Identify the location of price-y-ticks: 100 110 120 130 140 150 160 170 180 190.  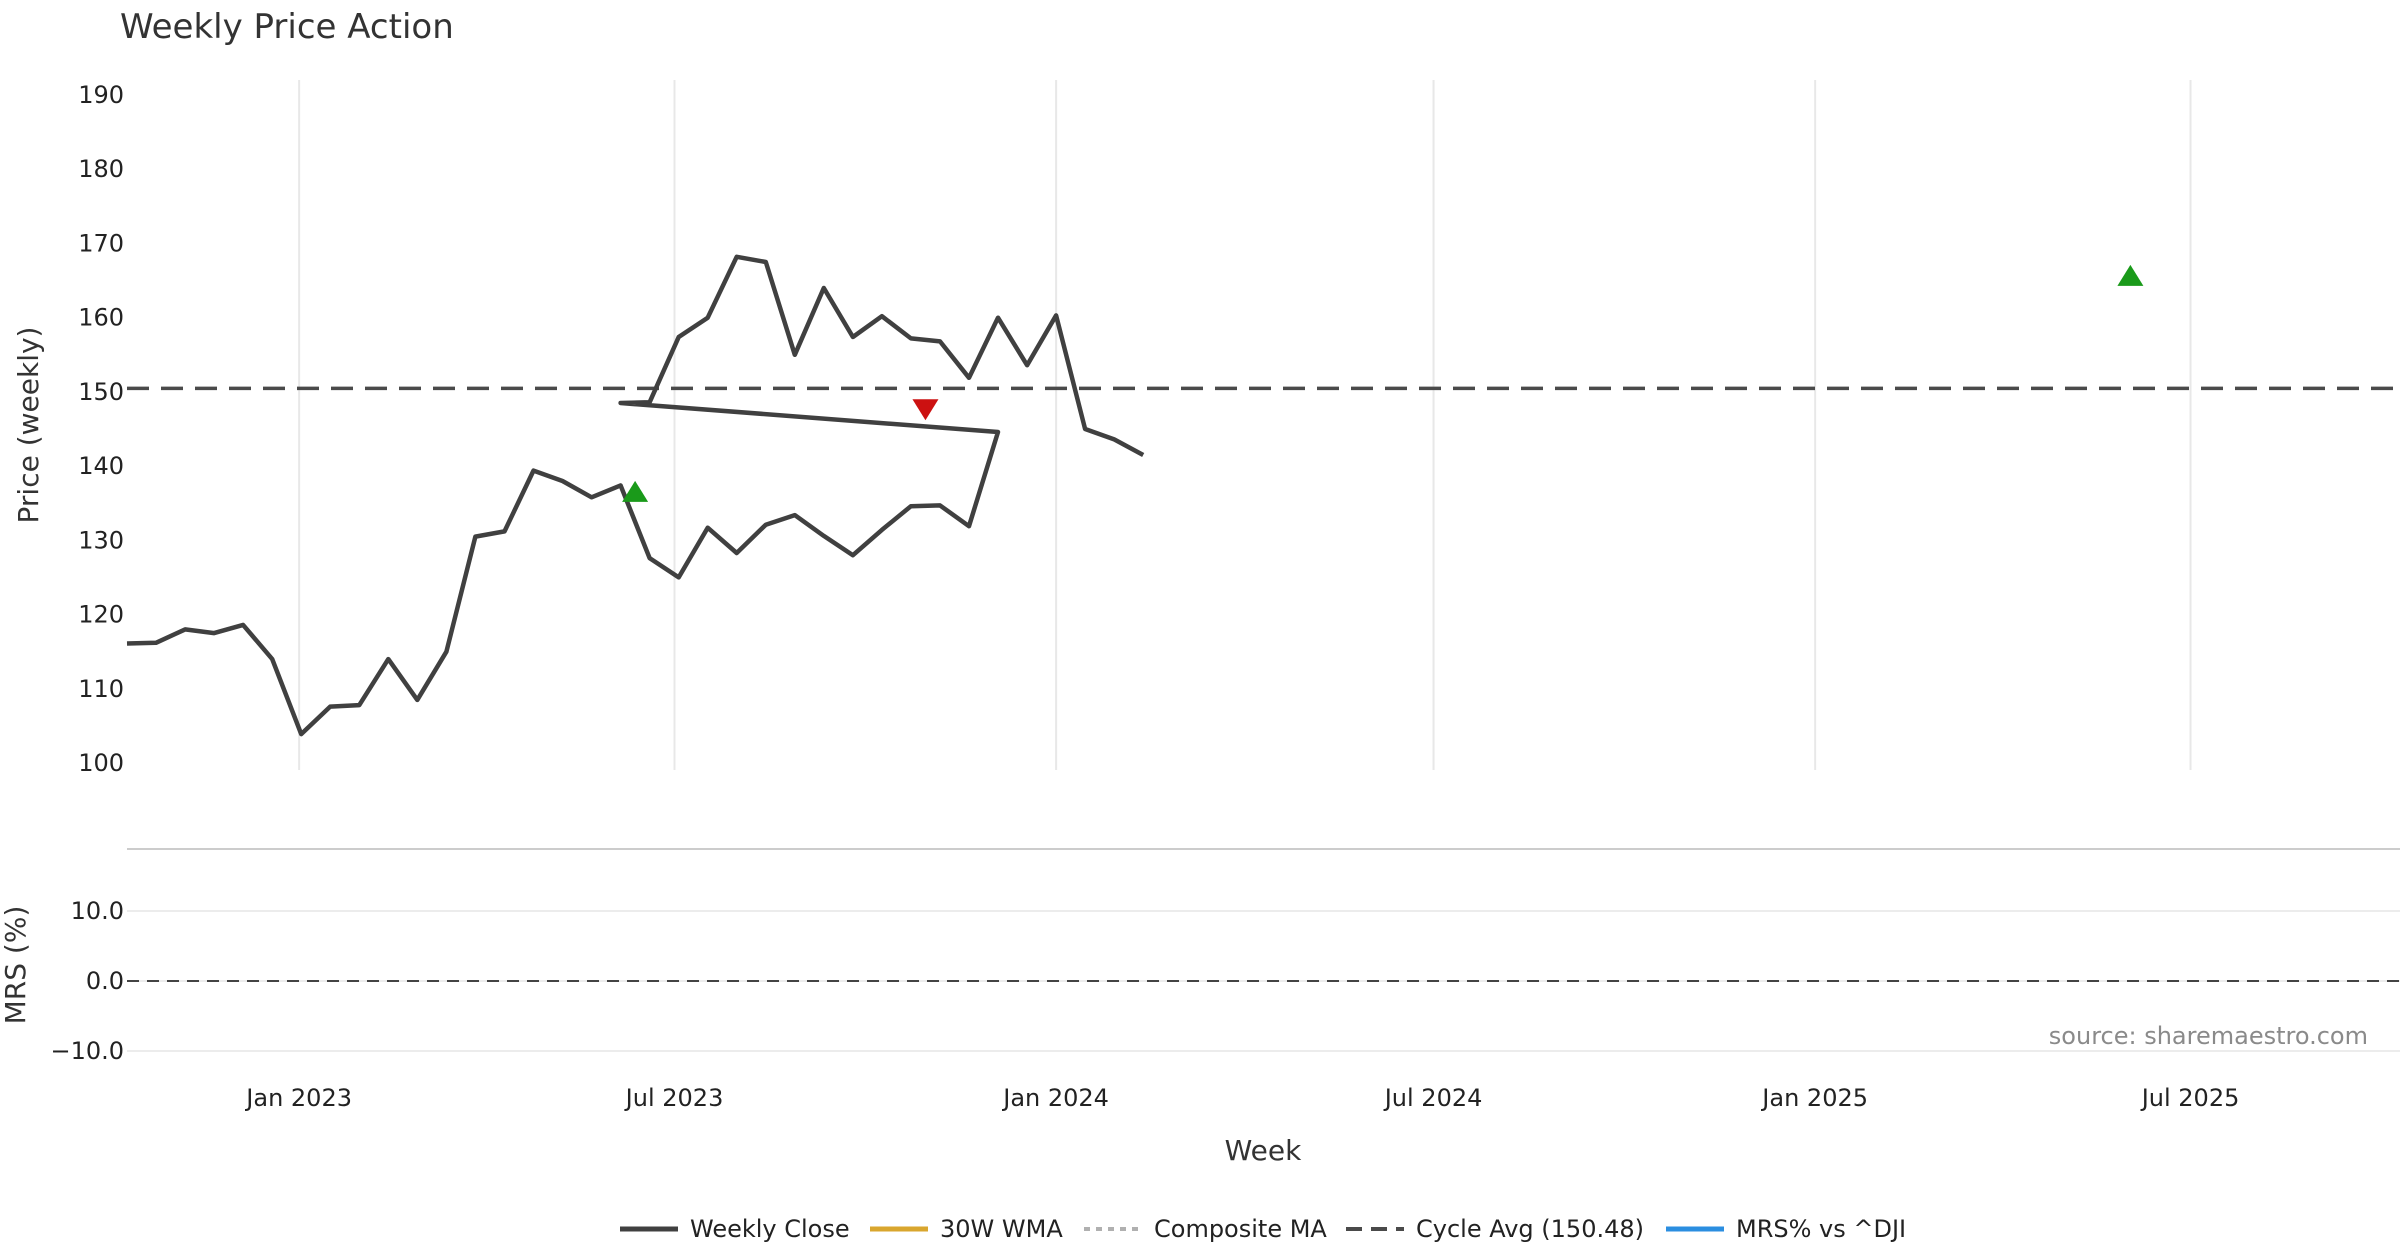
(101, 429).